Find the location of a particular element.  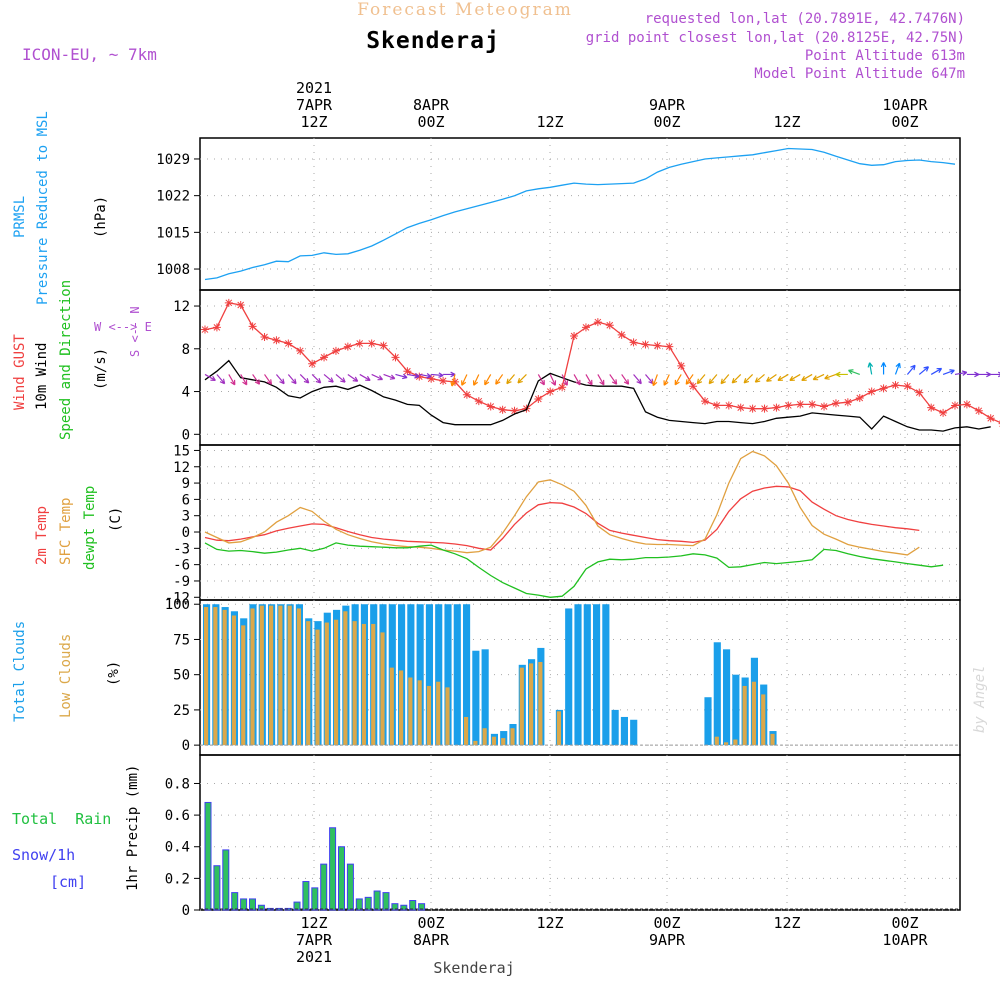

model-label: ICON-EU, ~ 7km is located at coordinates (89, 54).